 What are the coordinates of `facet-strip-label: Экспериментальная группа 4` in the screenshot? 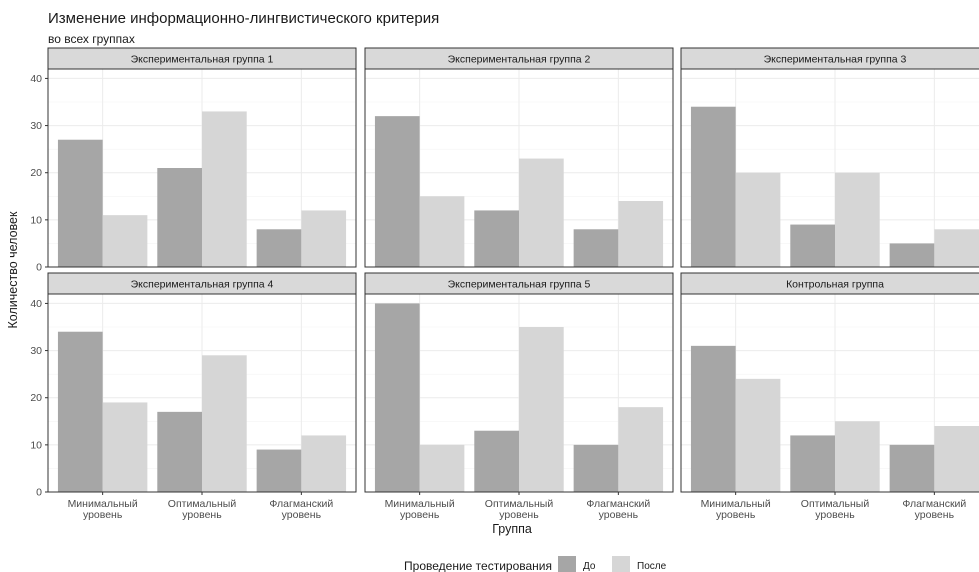 It's located at (202, 285).